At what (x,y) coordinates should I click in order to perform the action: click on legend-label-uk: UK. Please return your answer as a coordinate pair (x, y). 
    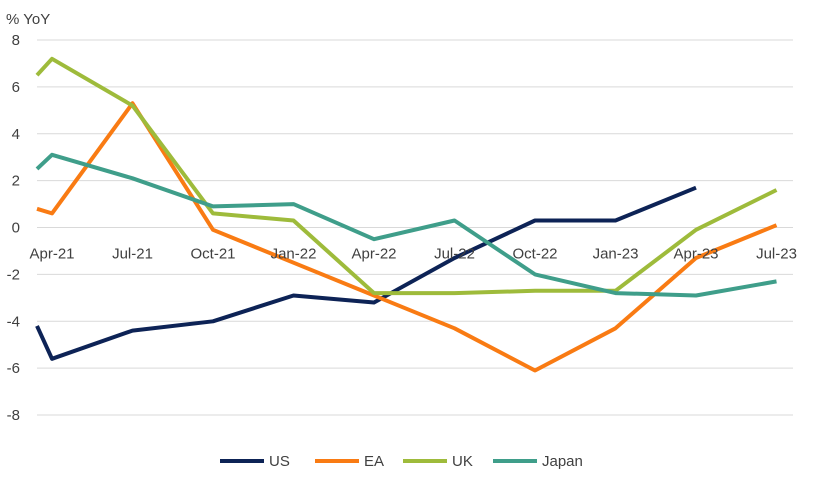
    Looking at the image, I should click on (462, 461).